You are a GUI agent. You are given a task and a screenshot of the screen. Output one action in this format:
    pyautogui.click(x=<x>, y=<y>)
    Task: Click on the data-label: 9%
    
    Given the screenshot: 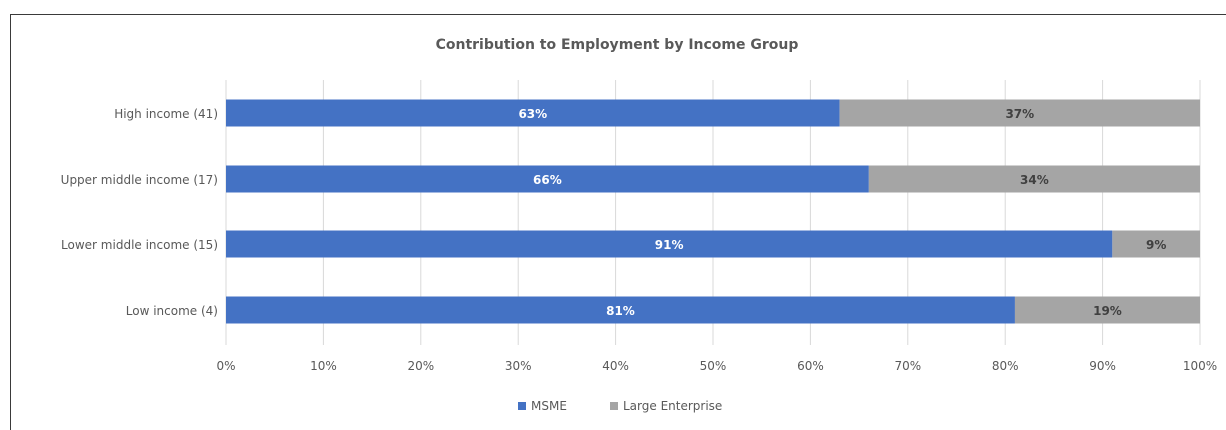 What is the action you would take?
    pyautogui.click(x=1156, y=245)
    